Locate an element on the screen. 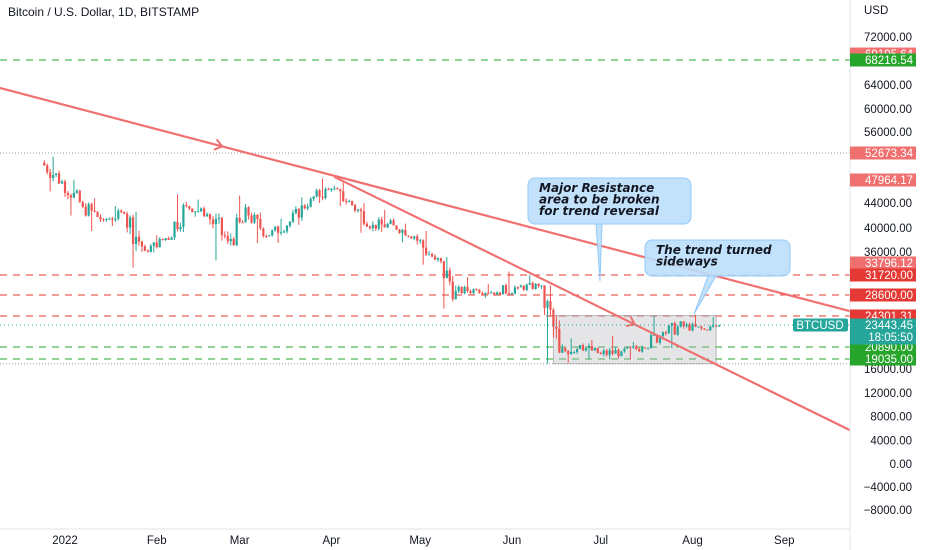 Image resolution: width=932 pixels, height=550 pixels. callout-box is located at coordinates (717, 258).